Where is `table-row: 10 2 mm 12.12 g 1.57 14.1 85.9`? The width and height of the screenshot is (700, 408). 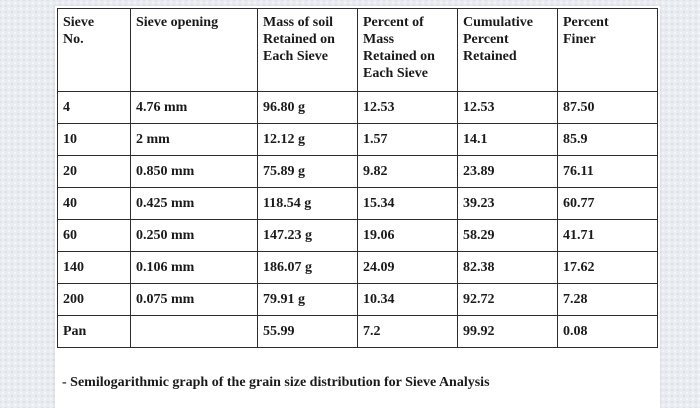
table-row: 10 2 mm 12.12 g 1.57 14.1 85.9 is located at coordinates (357, 139).